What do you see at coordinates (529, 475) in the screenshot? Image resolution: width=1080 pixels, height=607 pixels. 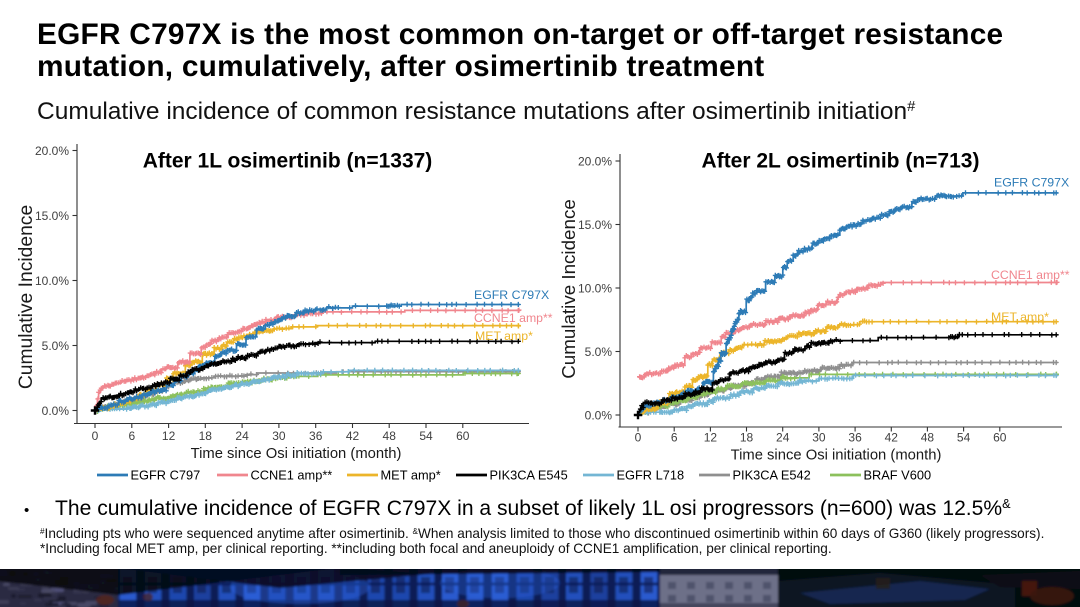 I see `svg-text: PIK3CA E545` at bounding box center [529, 475].